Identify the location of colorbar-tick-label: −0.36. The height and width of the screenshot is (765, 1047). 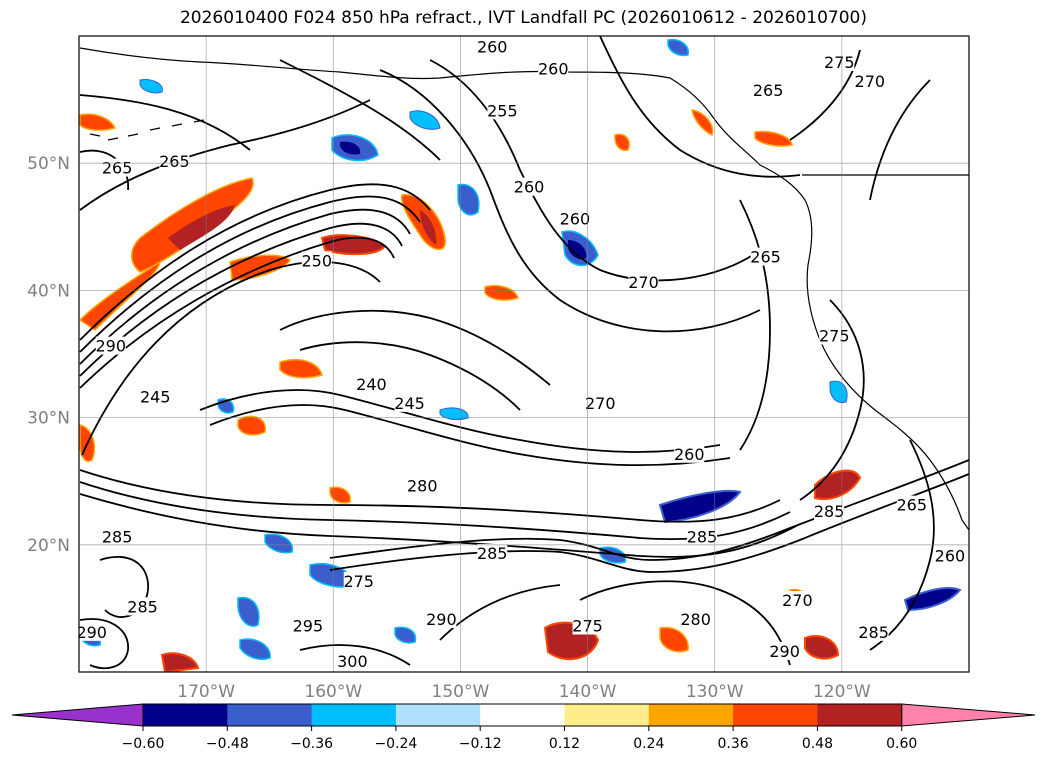
(311, 744).